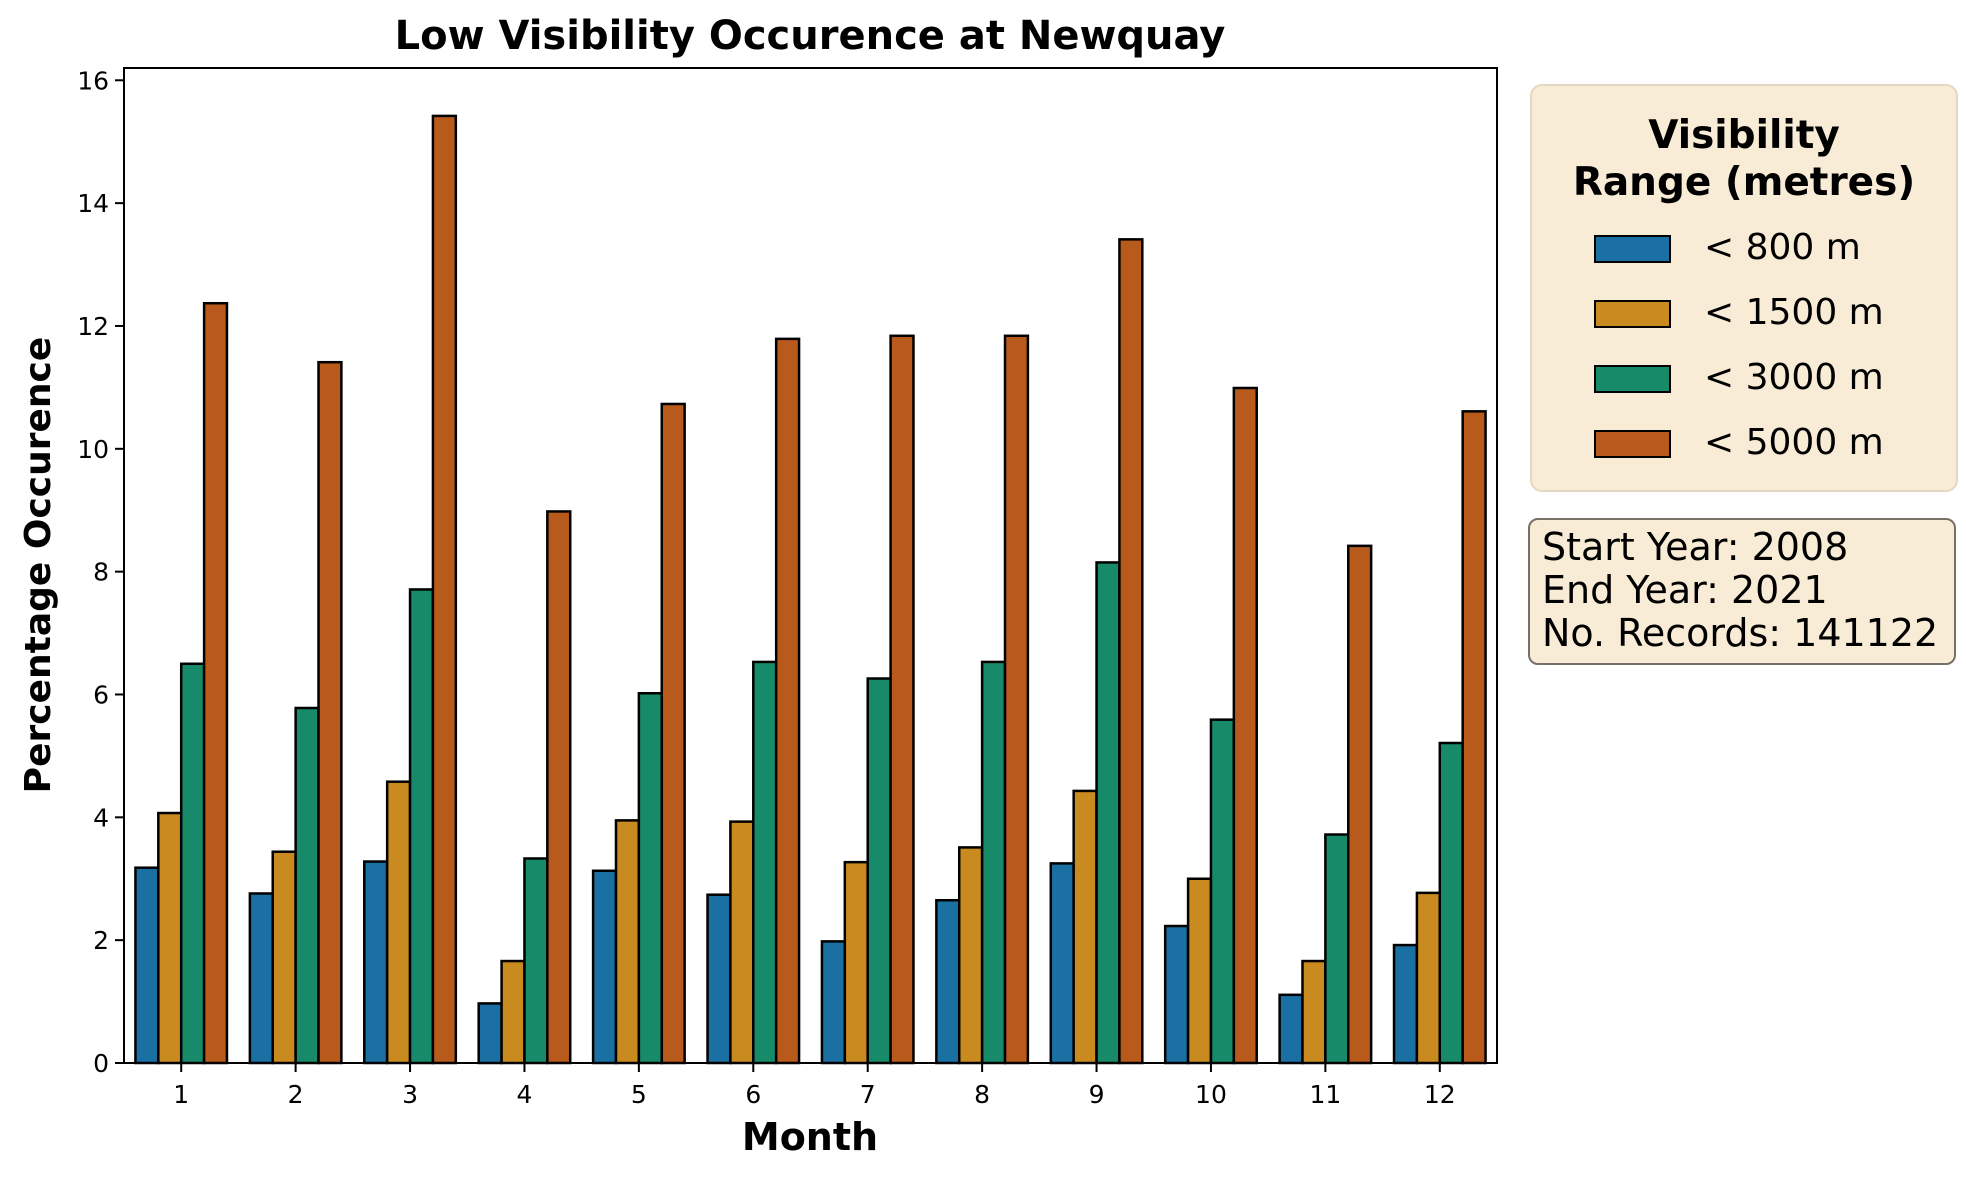 This screenshot has height=1179, width=1966. What do you see at coordinates (1325, 1094) in the screenshot?
I see `x-tick-label: 11` at bounding box center [1325, 1094].